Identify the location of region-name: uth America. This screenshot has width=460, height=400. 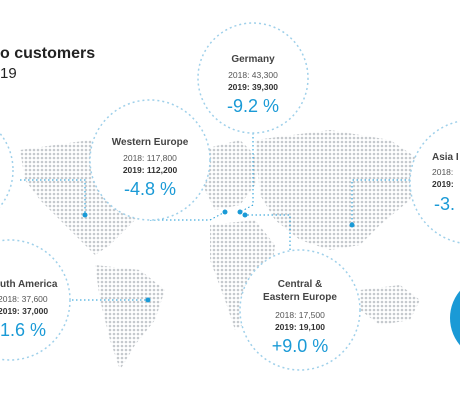
(29, 284).